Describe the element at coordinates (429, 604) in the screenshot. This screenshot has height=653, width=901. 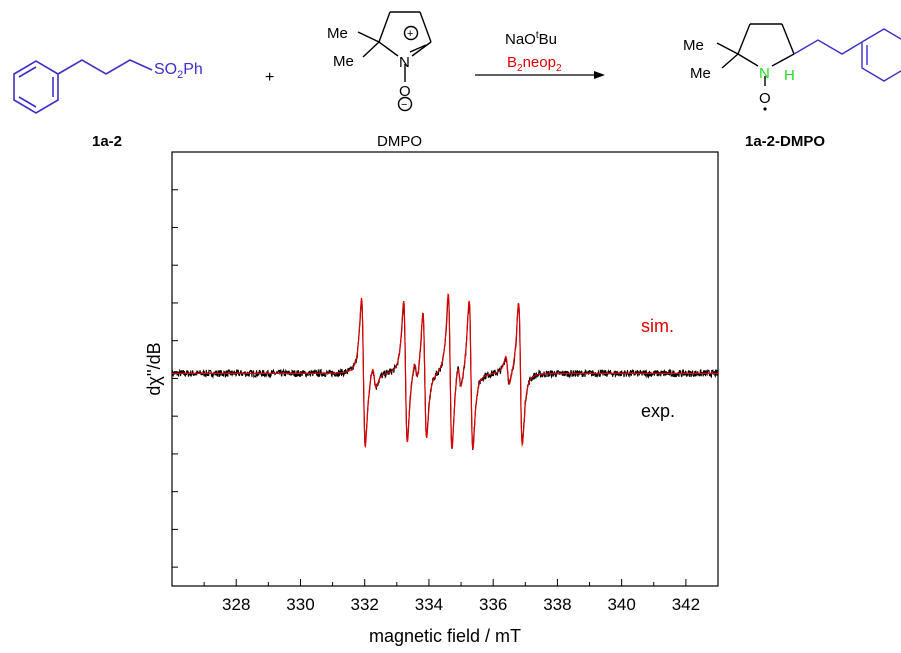
I see `x-tick-label: 334` at that location.